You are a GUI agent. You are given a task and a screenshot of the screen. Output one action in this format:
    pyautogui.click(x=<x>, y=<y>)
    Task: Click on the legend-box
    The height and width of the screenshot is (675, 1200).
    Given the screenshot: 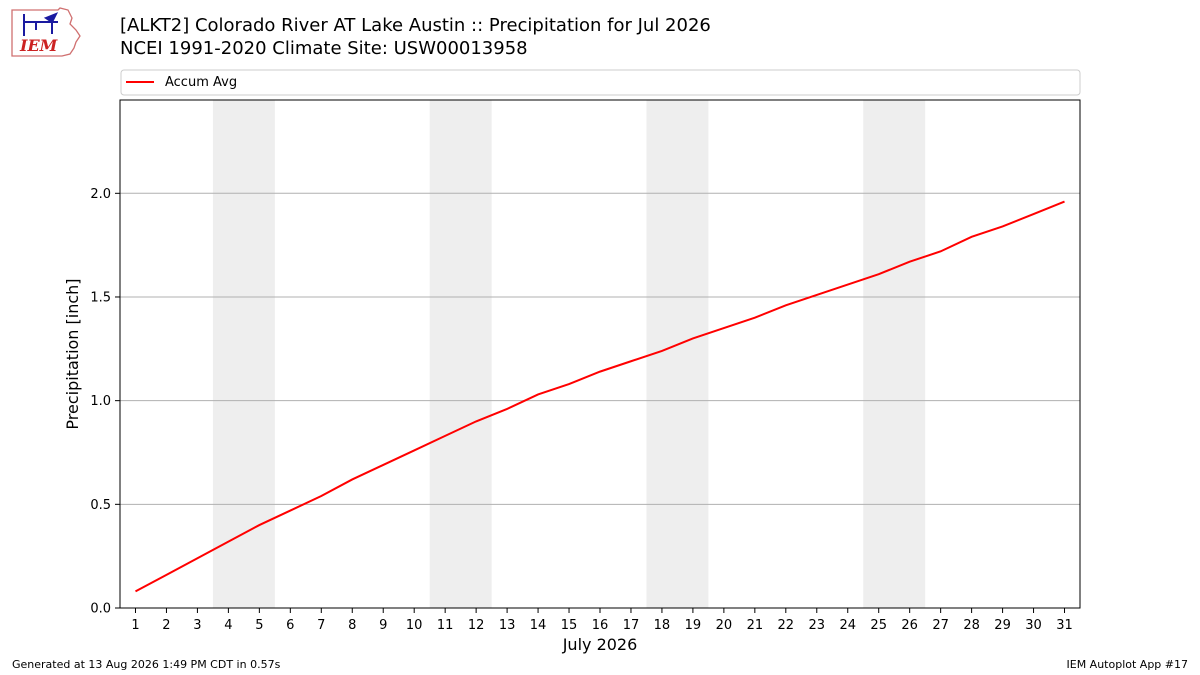 What is the action you would take?
    pyautogui.click(x=600, y=82)
    